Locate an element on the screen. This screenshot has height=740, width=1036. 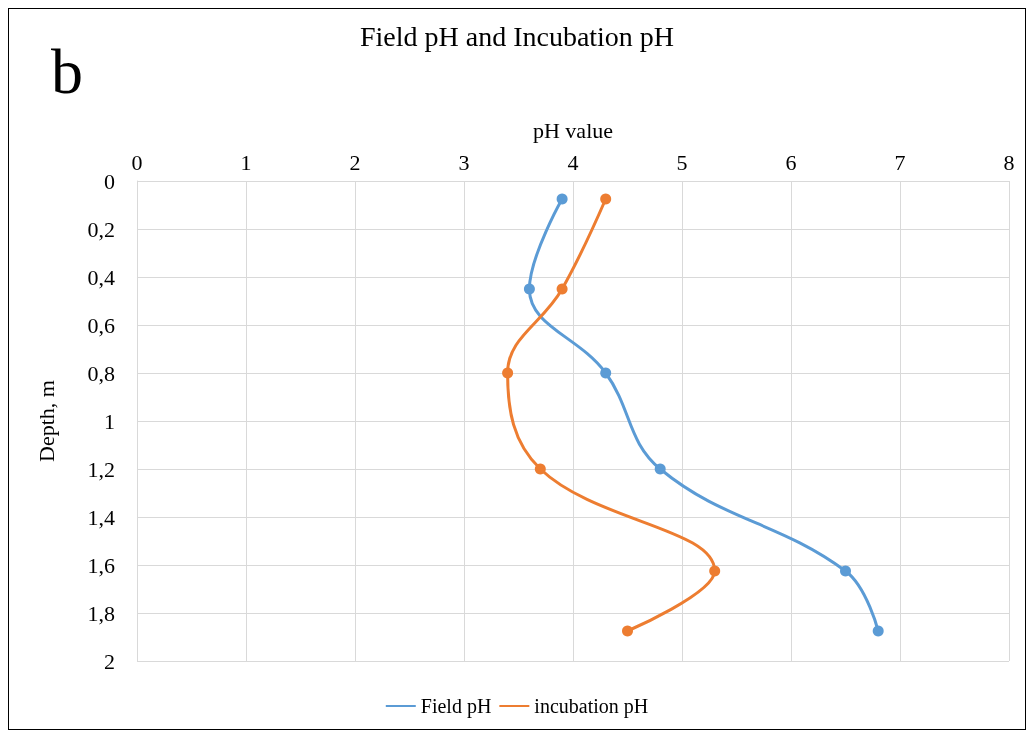
y-tick-label: 0,8 is located at coordinates (101, 373).